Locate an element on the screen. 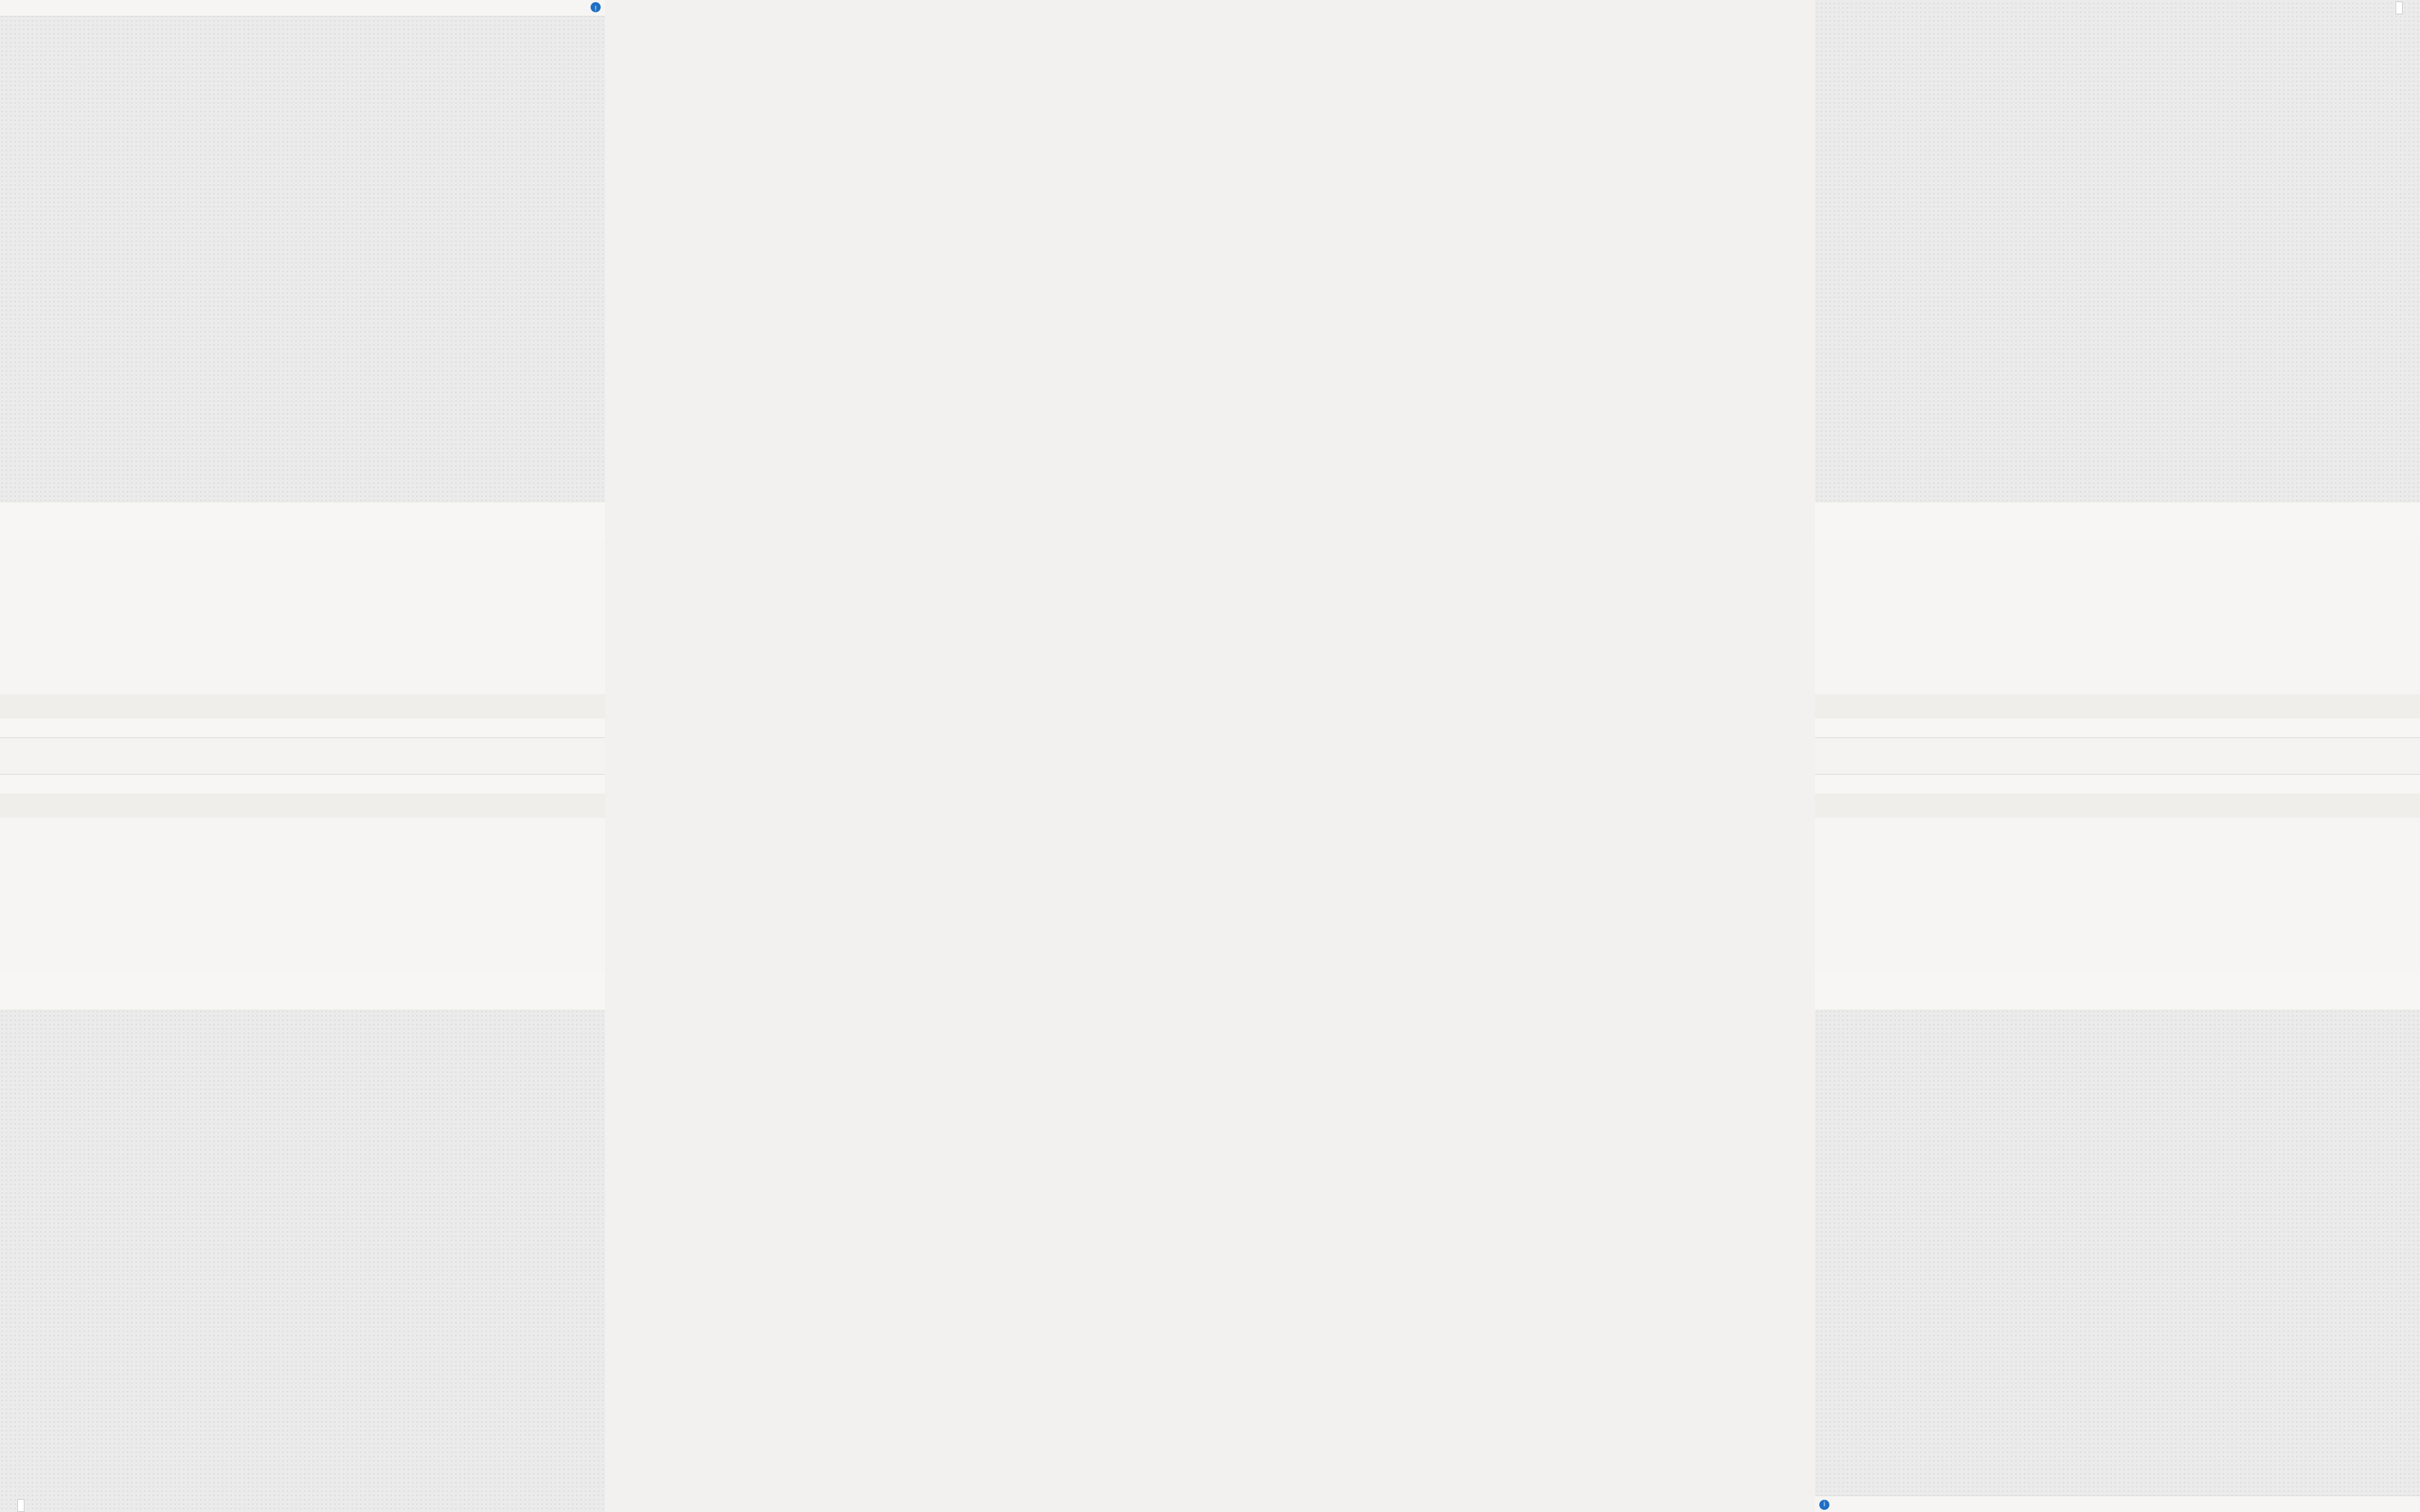  rhino-panel-tr is located at coordinates (1512, 378).